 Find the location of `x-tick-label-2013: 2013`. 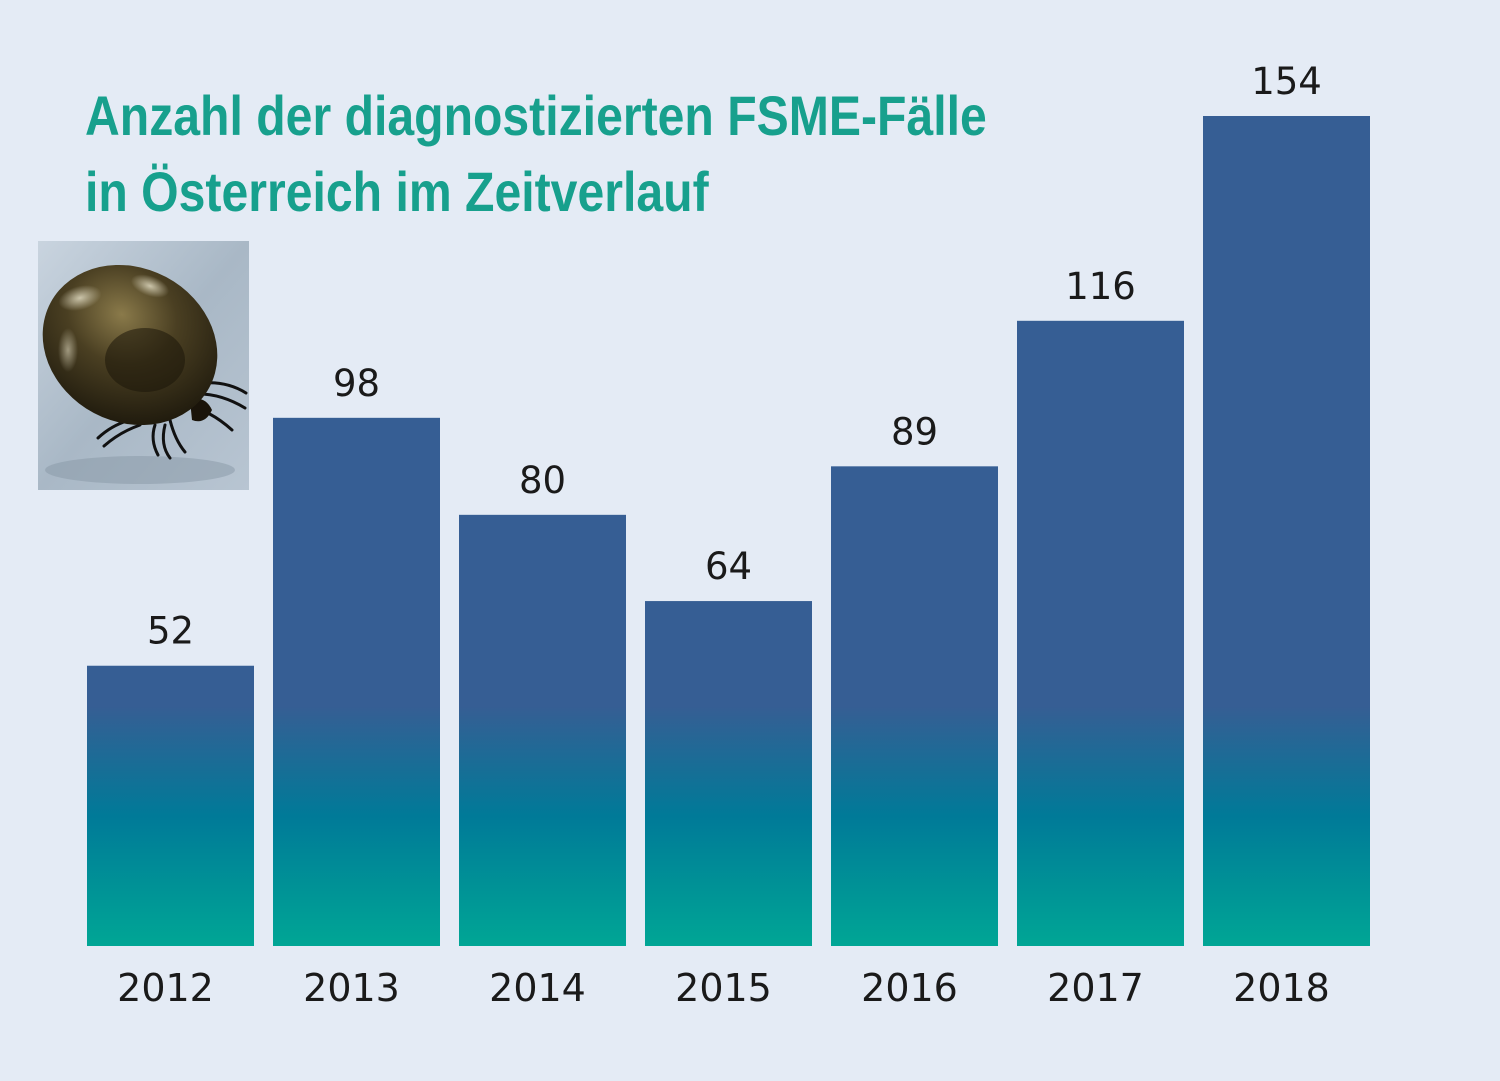

x-tick-label-2013: 2013 is located at coordinates (351, 988).